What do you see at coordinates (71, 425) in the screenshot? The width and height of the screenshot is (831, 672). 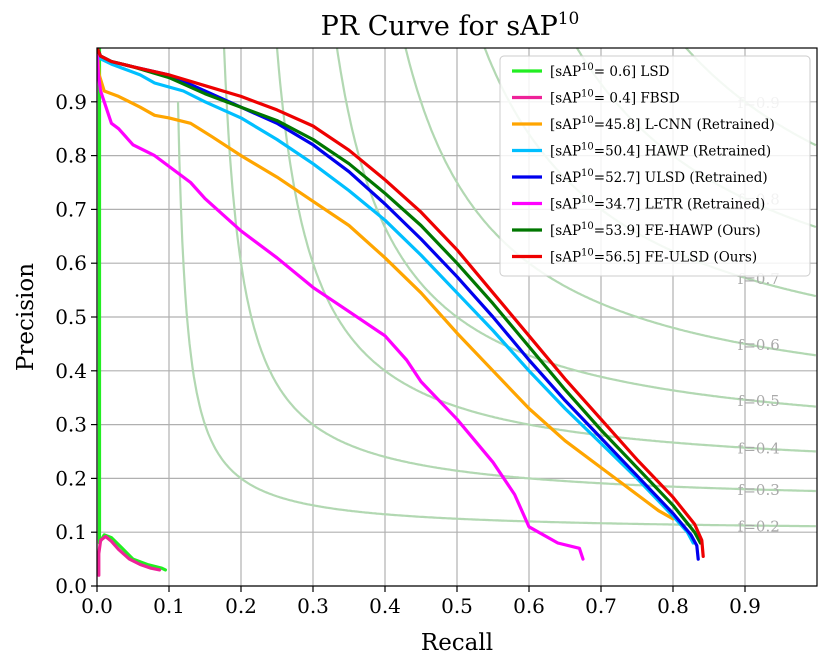 I see `y-tick-label-3: 0.3` at bounding box center [71, 425].